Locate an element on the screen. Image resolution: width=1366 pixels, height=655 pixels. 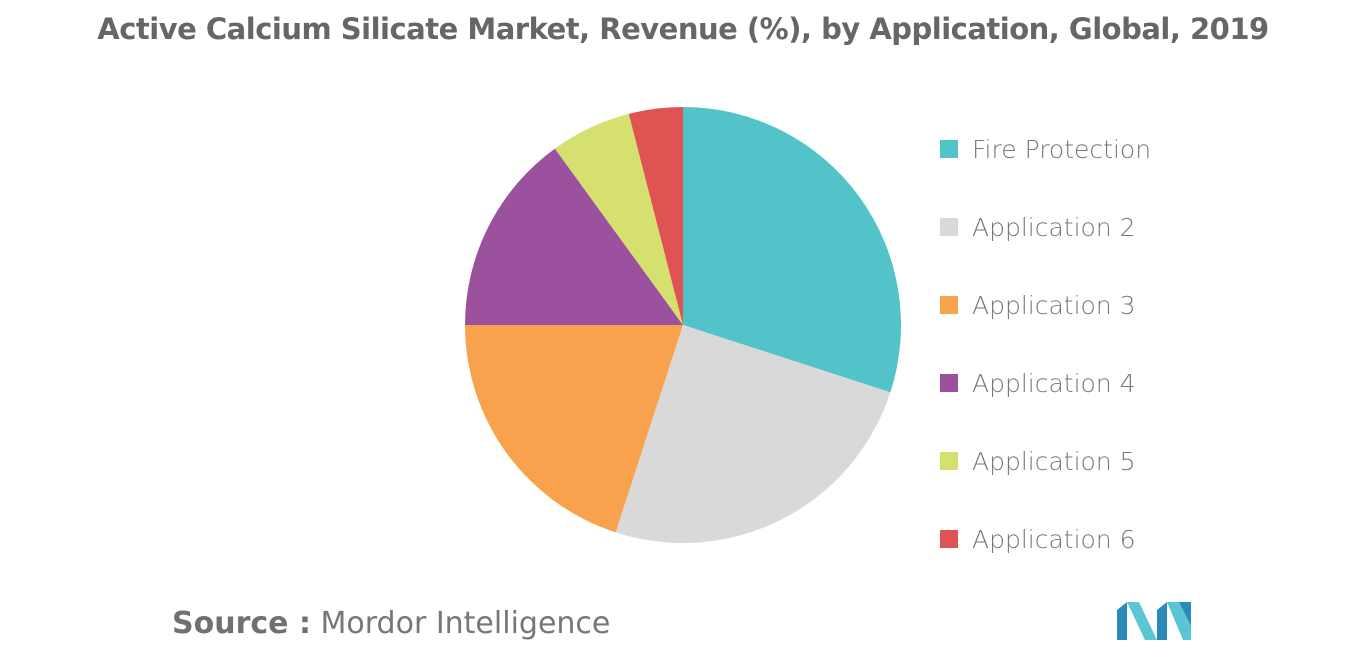
legend-item-fire-protection: Fire Protection is located at coordinates (1045, 149).